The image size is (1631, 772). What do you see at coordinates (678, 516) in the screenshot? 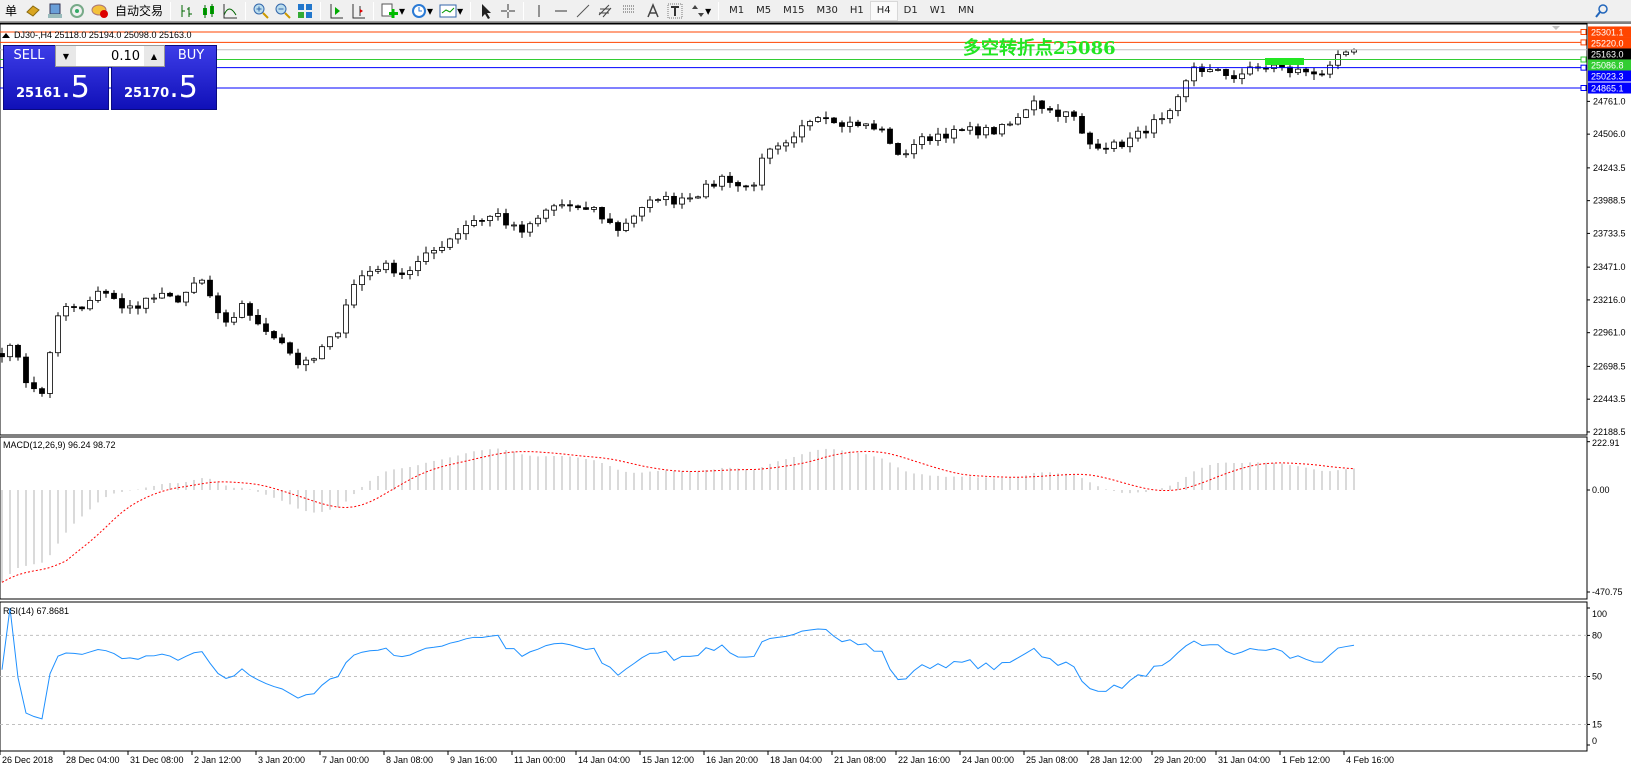
I see `macd-signal-line` at bounding box center [678, 516].